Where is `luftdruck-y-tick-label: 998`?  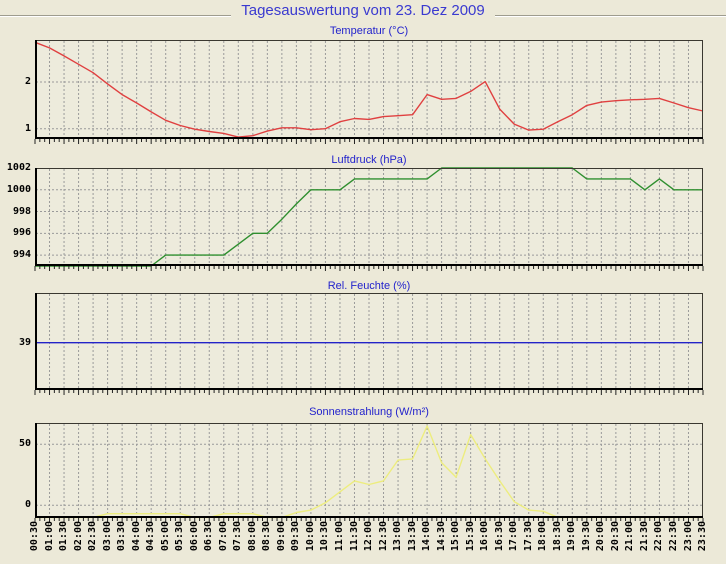 luftdruck-y-tick-label: 998 is located at coordinates (21, 211).